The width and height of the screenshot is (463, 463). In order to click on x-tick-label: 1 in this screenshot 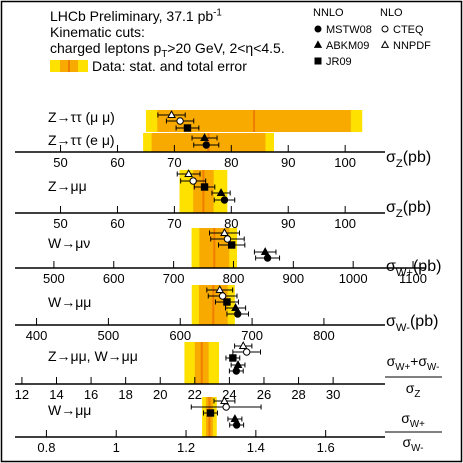, I will do `click(116, 447)`.